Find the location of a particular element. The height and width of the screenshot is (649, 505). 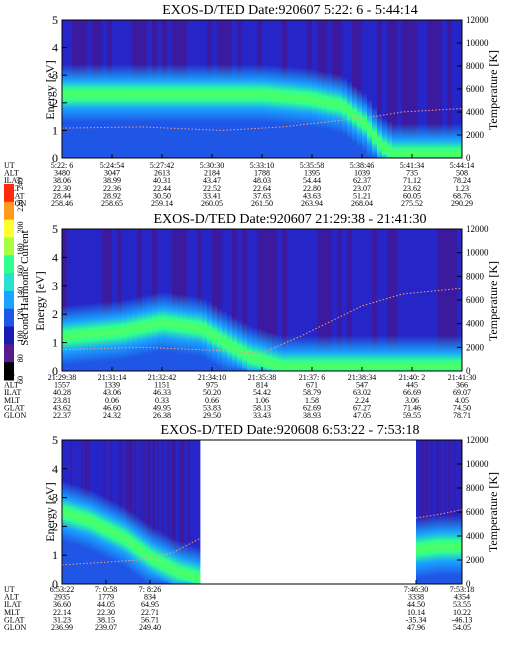

orbit-row-value: 56.71 is located at coordinates (150, 619).